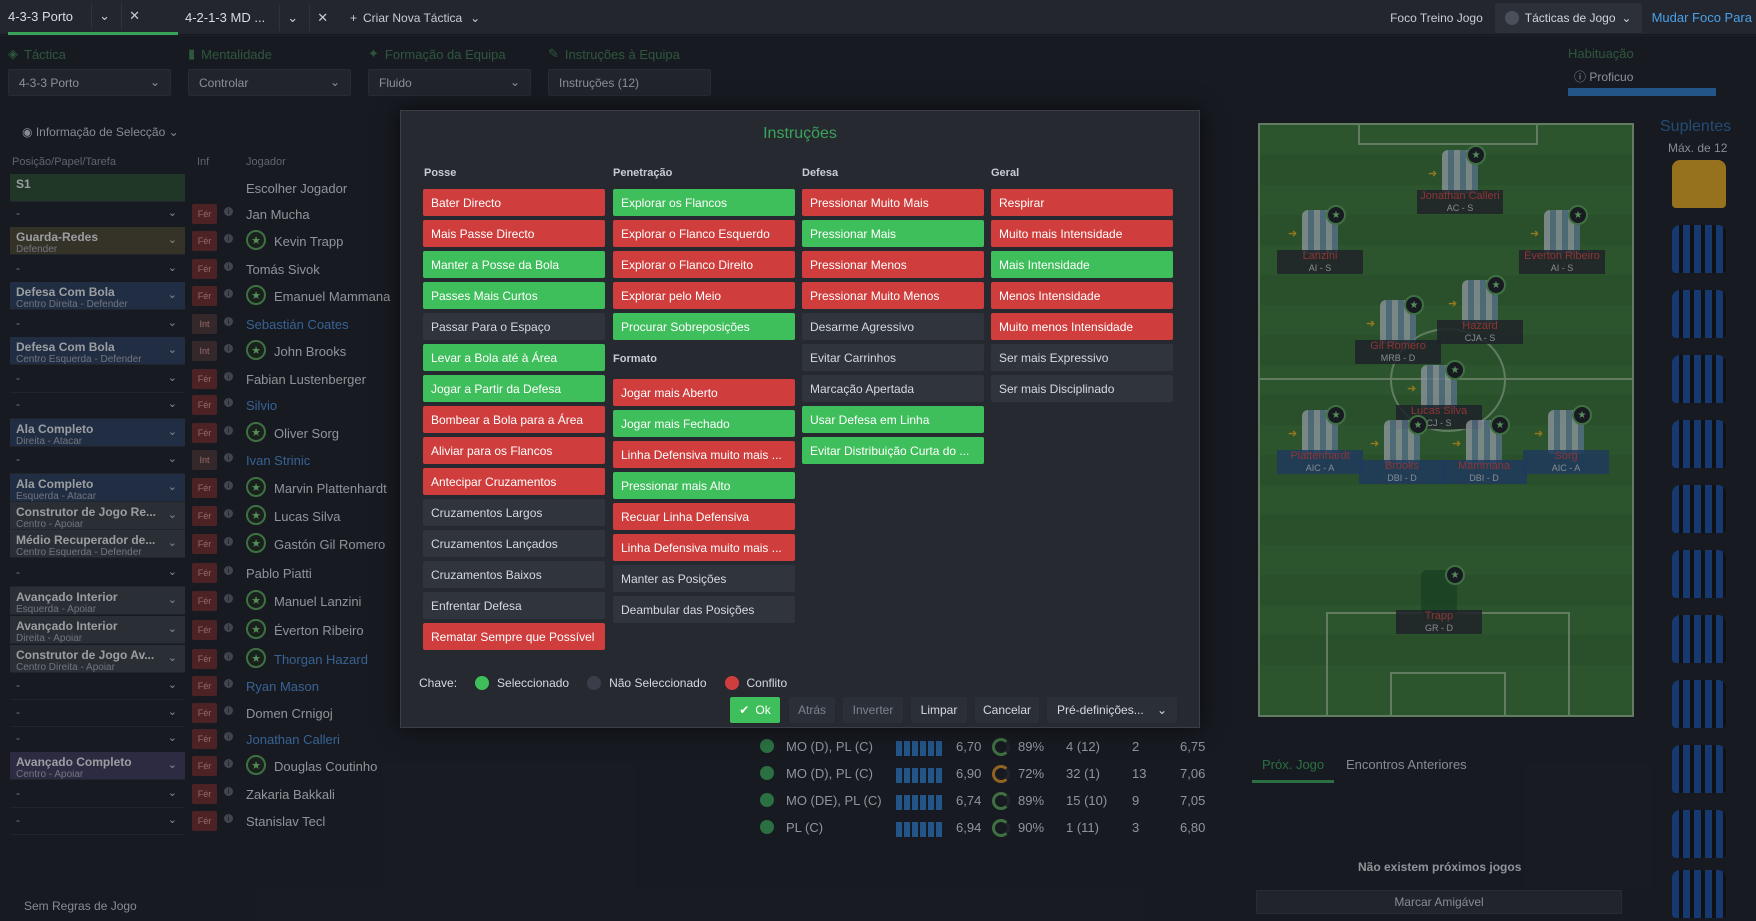 The width and height of the screenshot is (1756, 921). Describe the element at coordinates (1082, 357) in the screenshot. I see `instruction-button: Ser mais Expressivo` at that location.